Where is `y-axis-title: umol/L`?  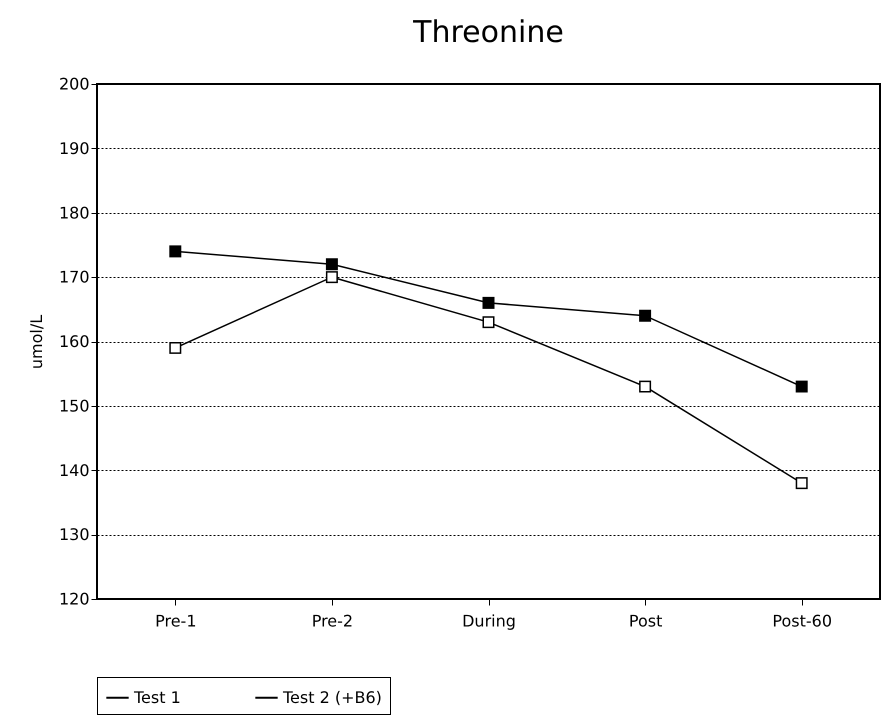
y-axis-title: umol/L is located at coordinates (36, 342).